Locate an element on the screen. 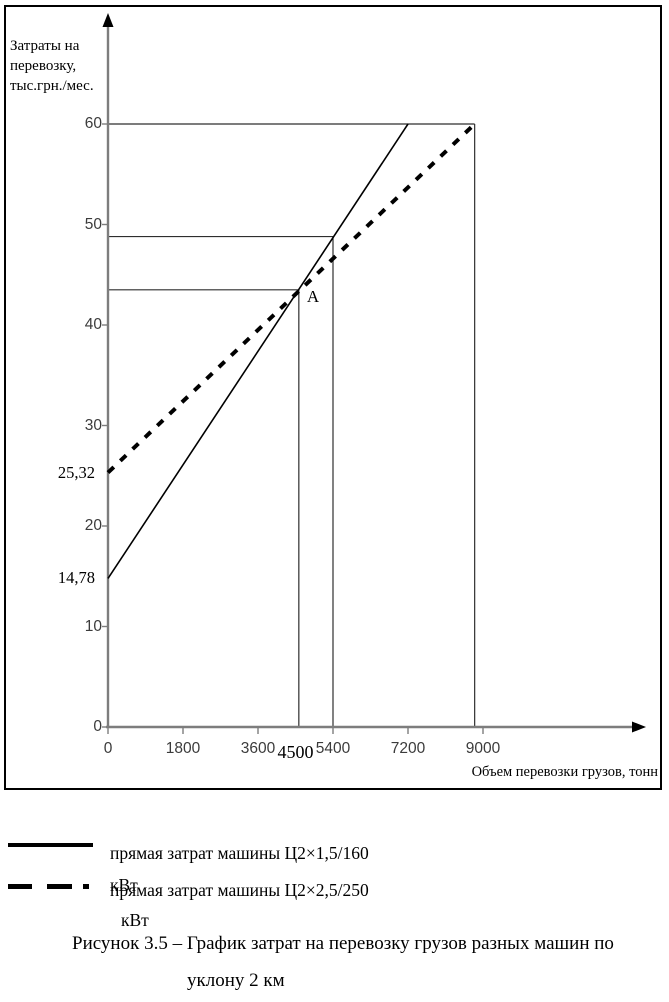  y-tick-label: 50 is located at coordinates (93, 224).